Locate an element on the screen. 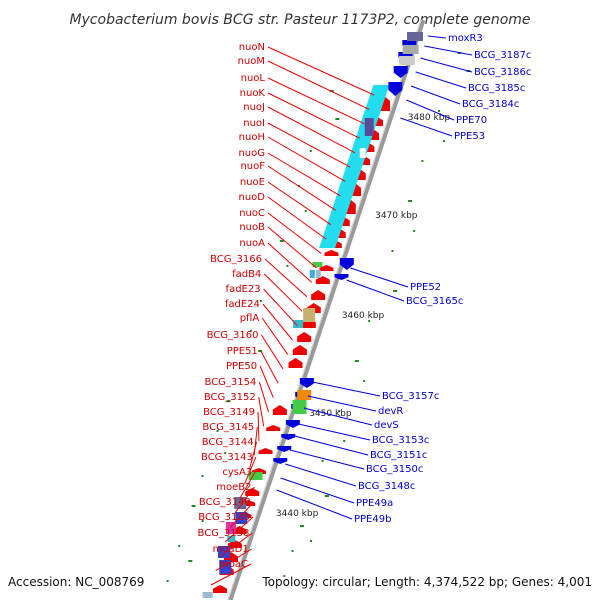 The image size is (600, 600). left-gene-label: nuoG is located at coordinates (251, 153).